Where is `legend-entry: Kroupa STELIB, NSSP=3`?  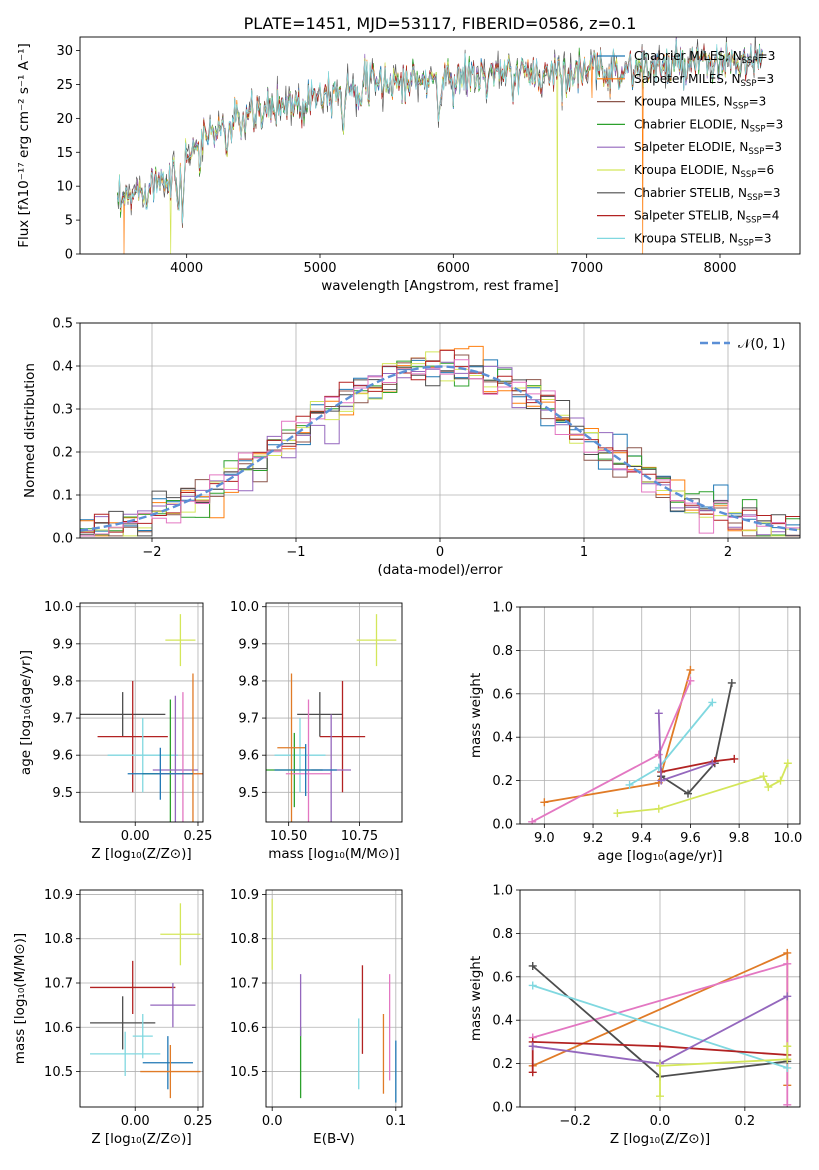
legend-entry: Kroupa STELIB, NSSP=3 is located at coordinates (703, 239).